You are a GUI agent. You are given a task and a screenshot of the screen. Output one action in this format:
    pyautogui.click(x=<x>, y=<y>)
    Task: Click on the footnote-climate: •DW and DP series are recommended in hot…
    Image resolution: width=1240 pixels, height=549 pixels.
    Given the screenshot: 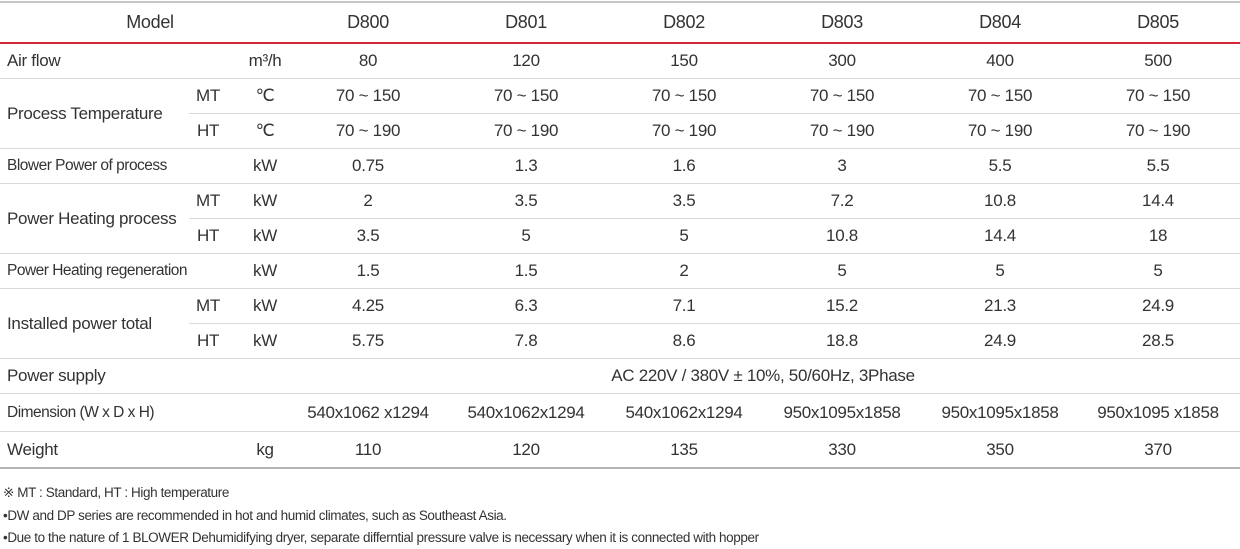 What is the action you would take?
    pyautogui.click(x=255, y=515)
    